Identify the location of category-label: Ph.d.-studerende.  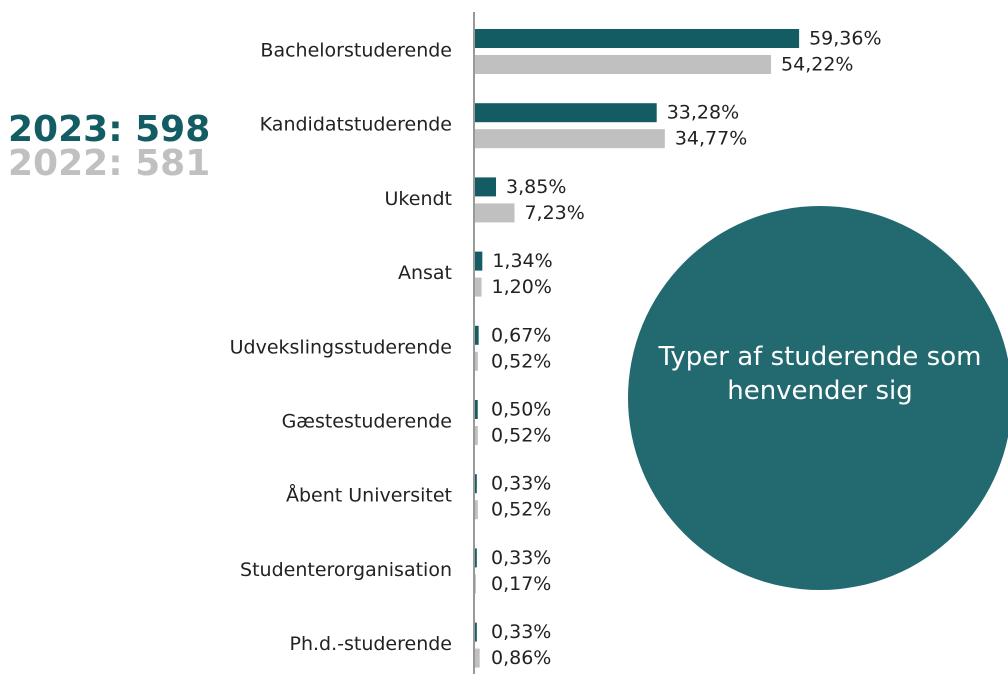
(370, 644).